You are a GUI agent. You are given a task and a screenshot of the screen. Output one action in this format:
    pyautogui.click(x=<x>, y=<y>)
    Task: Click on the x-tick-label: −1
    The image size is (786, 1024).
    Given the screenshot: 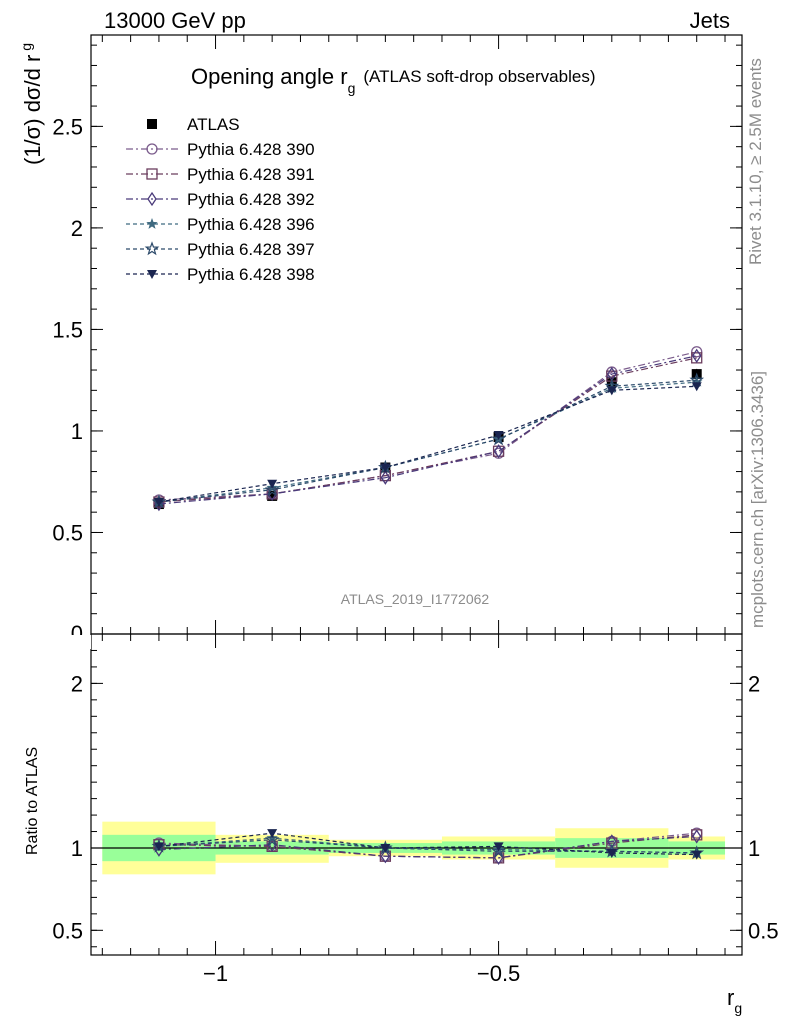 What is the action you would take?
    pyautogui.click(x=215, y=973)
    